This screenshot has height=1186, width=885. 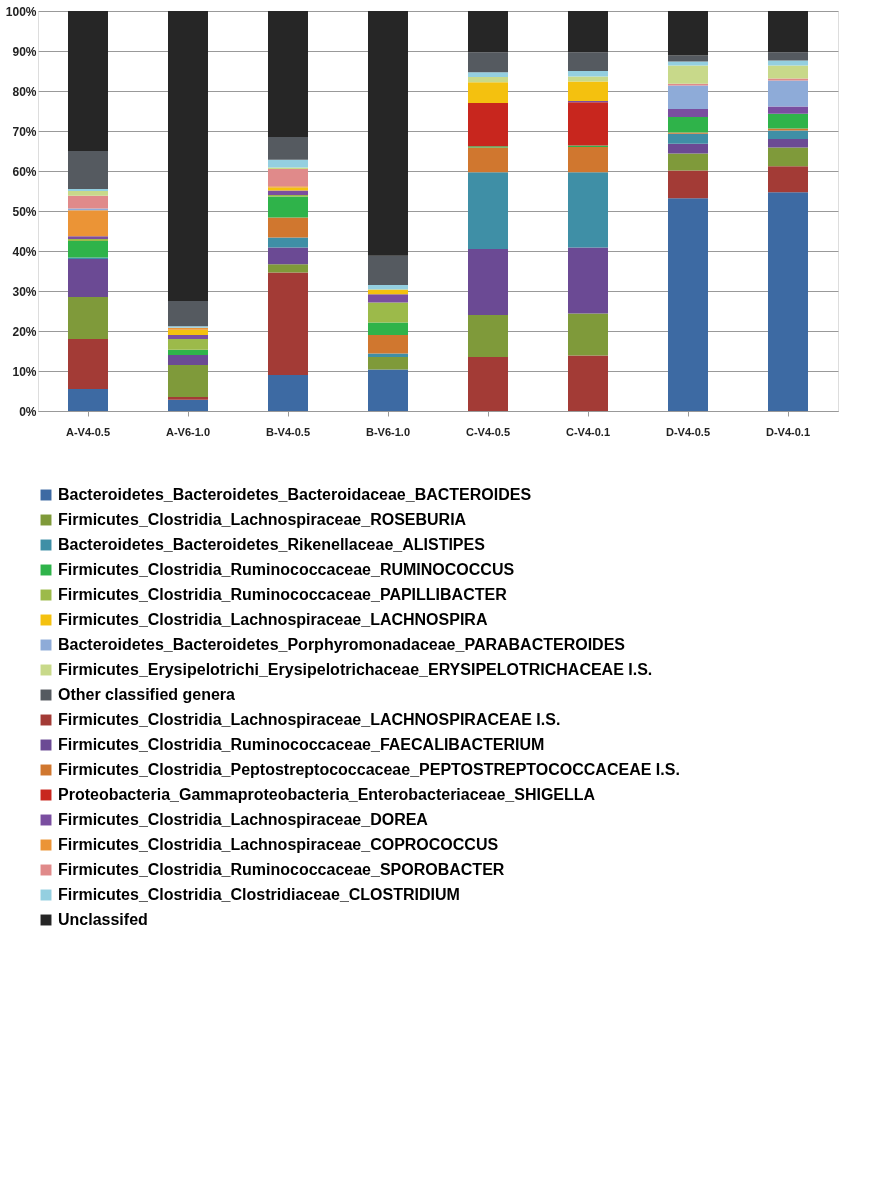 What do you see at coordinates (588, 431) in the screenshot?
I see `x-tick-label: C-V4-0.1` at bounding box center [588, 431].